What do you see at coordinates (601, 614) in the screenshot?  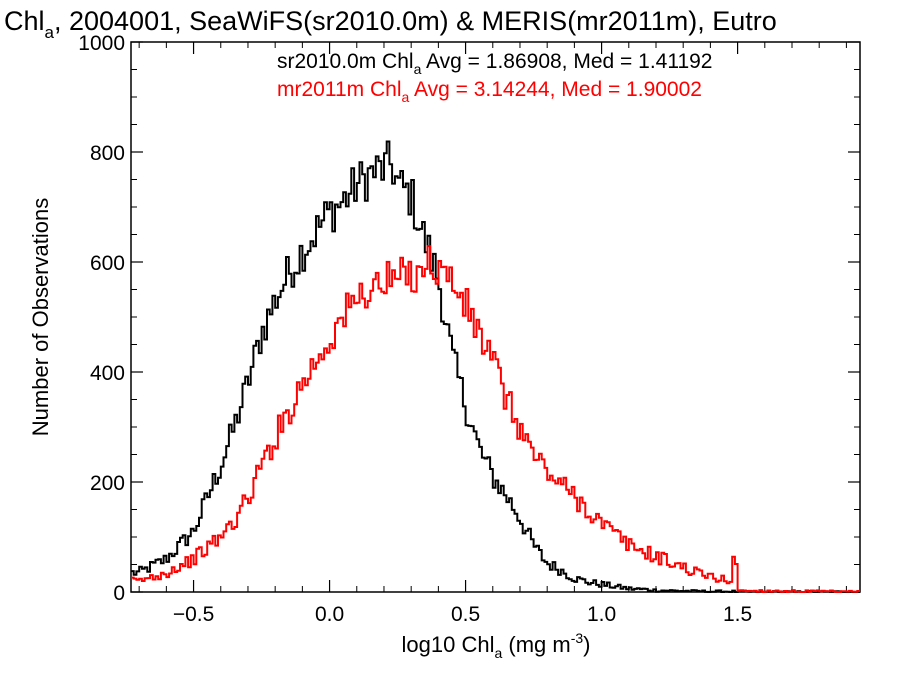 I see `x-tick-label: 1.0` at bounding box center [601, 614].